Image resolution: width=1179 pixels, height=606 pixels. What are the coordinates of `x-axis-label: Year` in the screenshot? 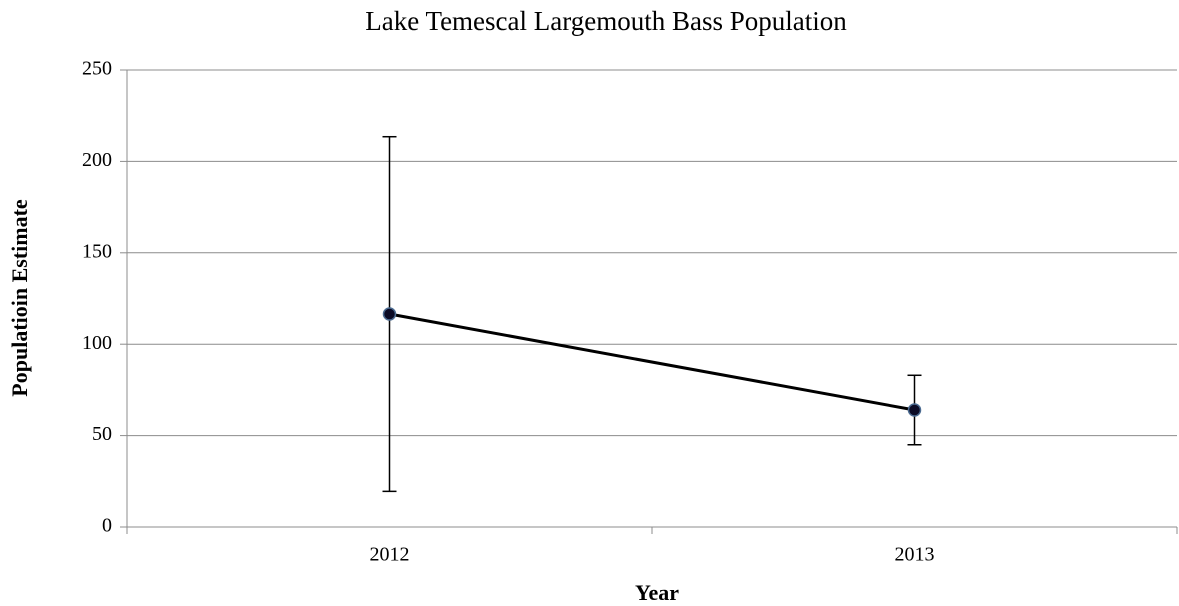 It's located at (657, 592).